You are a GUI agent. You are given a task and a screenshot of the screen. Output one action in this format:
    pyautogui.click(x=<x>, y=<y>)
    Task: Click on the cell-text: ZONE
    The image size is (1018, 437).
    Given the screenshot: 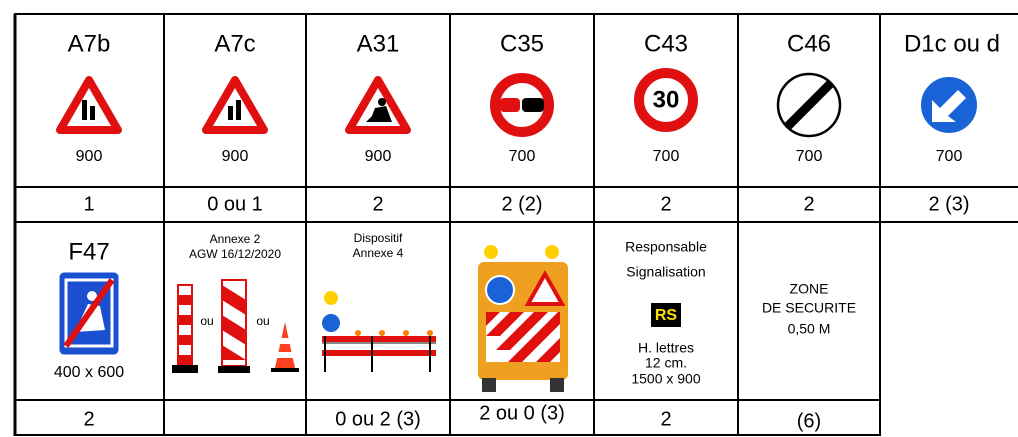 What is the action you would take?
    pyautogui.click(x=809, y=289)
    